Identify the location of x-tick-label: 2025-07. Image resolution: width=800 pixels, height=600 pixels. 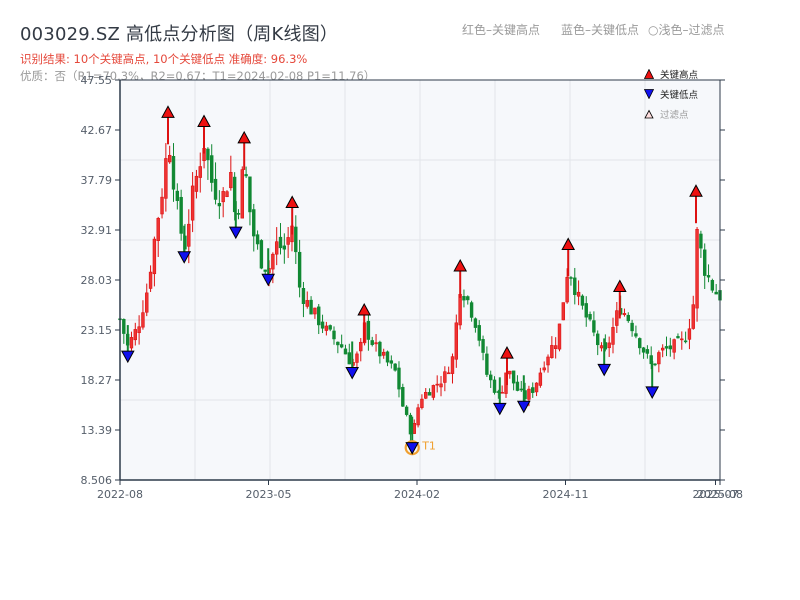
(716, 494).